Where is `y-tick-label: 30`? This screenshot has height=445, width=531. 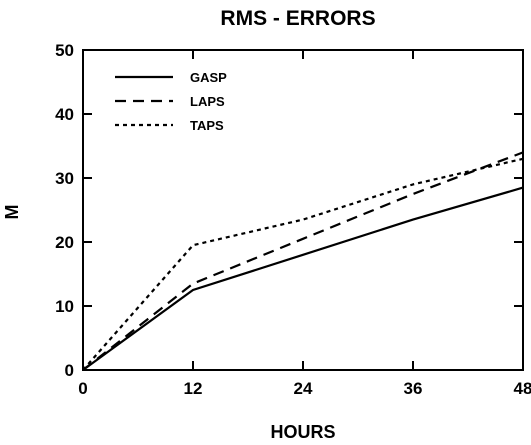
y-tick-label: 30 is located at coordinates (64, 178).